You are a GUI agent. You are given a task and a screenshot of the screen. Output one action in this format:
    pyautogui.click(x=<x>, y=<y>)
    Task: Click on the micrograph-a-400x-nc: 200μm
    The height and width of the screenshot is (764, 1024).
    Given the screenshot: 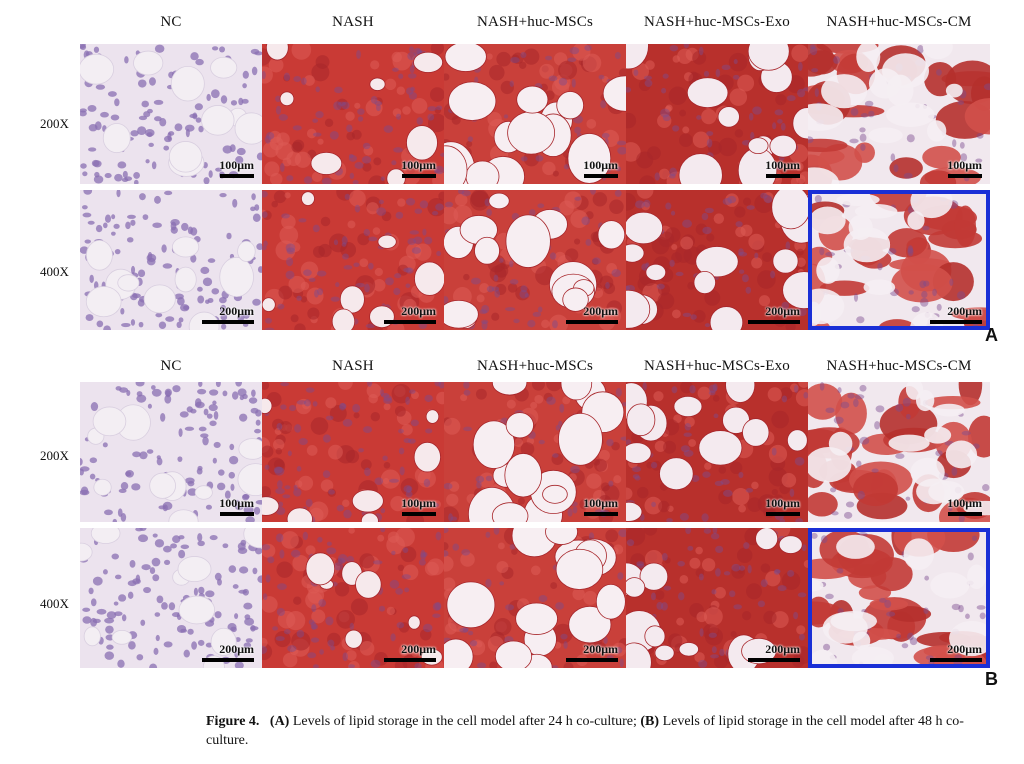 What is the action you would take?
    pyautogui.click(x=171, y=260)
    